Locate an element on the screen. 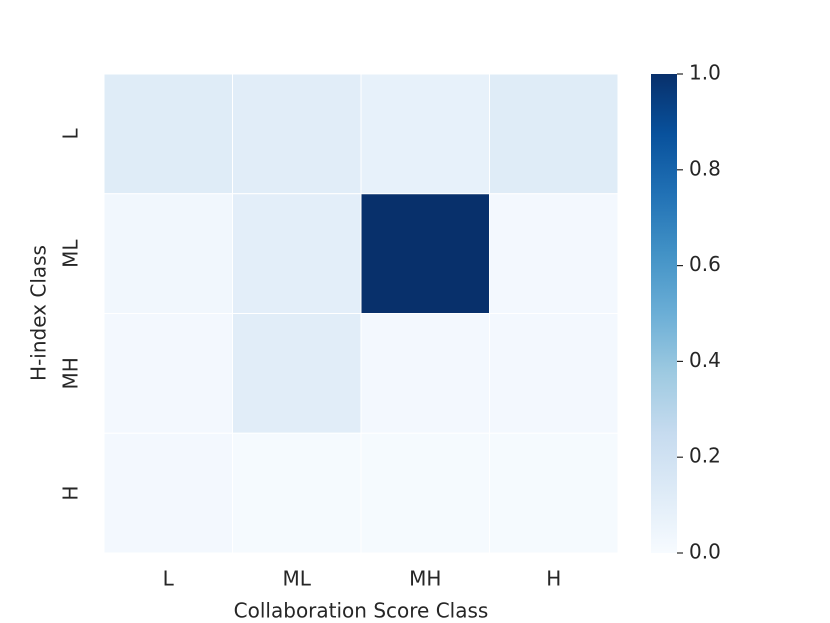 The width and height of the screenshot is (830, 623). colorbar-tick-label: 0.2 is located at coordinates (705, 456).